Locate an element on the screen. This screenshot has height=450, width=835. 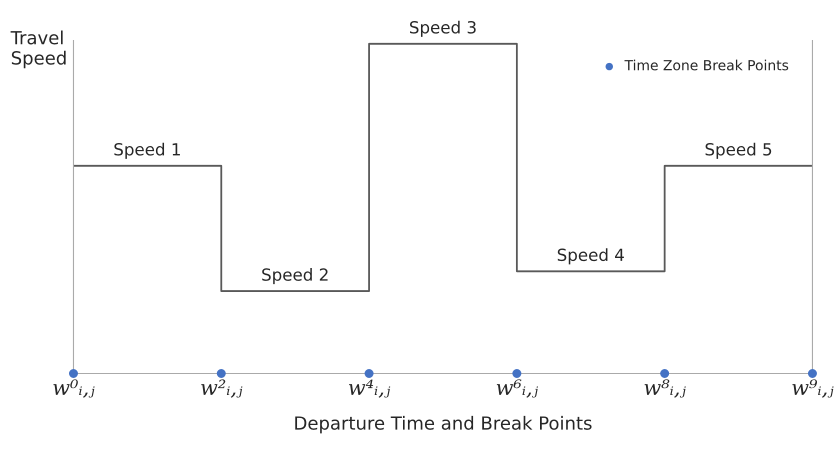
x-tick-label: w⁰ᵢ,ⱼ is located at coordinates (74, 388).